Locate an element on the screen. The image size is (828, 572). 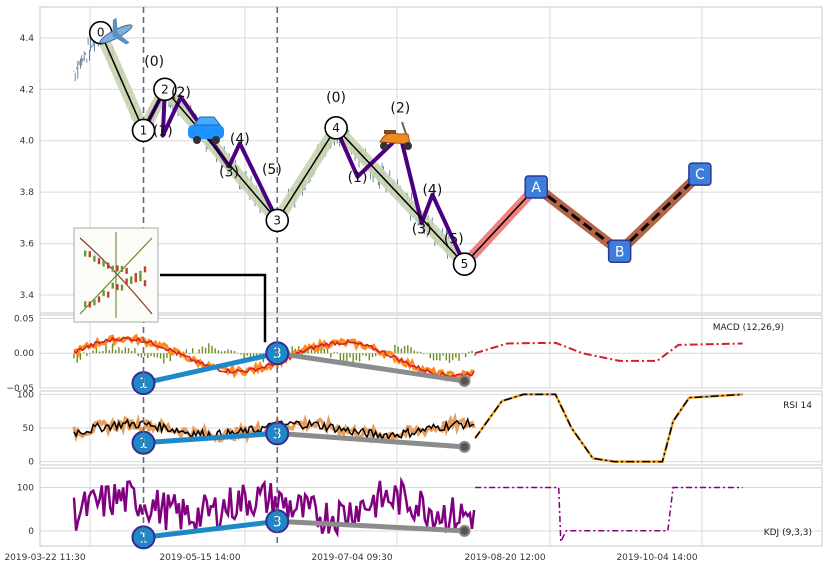
wave-point-label: 4 is located at coordinates (336, 128).